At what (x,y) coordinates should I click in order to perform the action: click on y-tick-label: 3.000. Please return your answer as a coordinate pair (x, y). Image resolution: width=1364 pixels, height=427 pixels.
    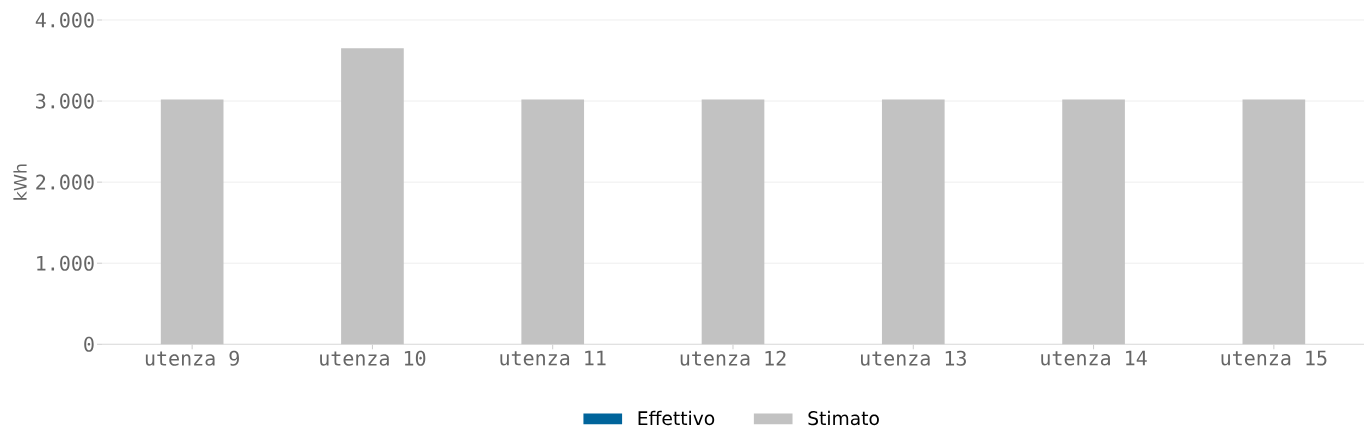
    Looking at the image, I should click on (65, 101).